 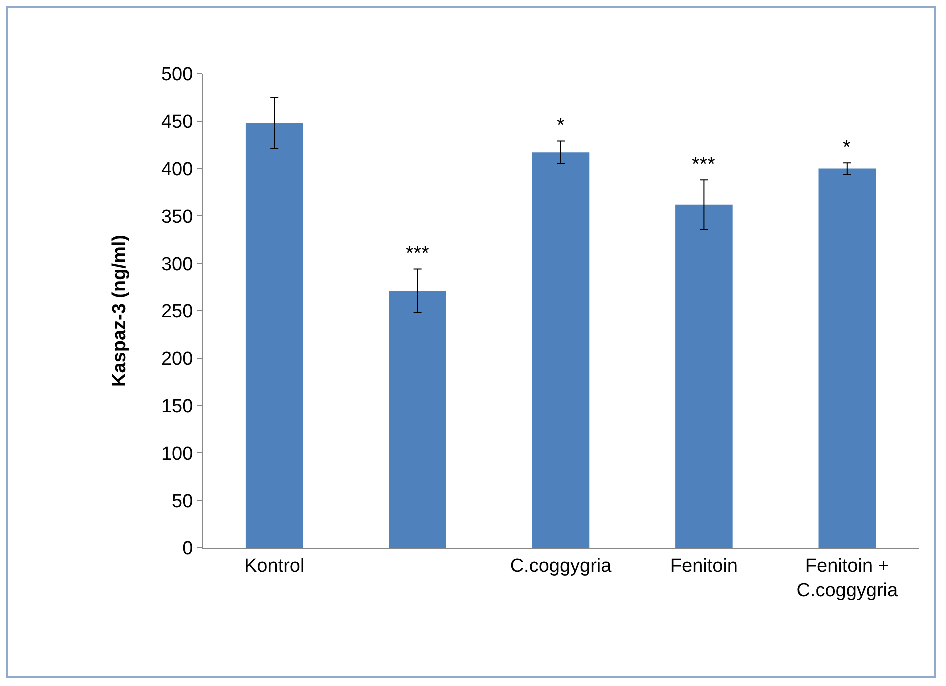 I want to click on y-tick-label: 50, so click(x=183, y=501).